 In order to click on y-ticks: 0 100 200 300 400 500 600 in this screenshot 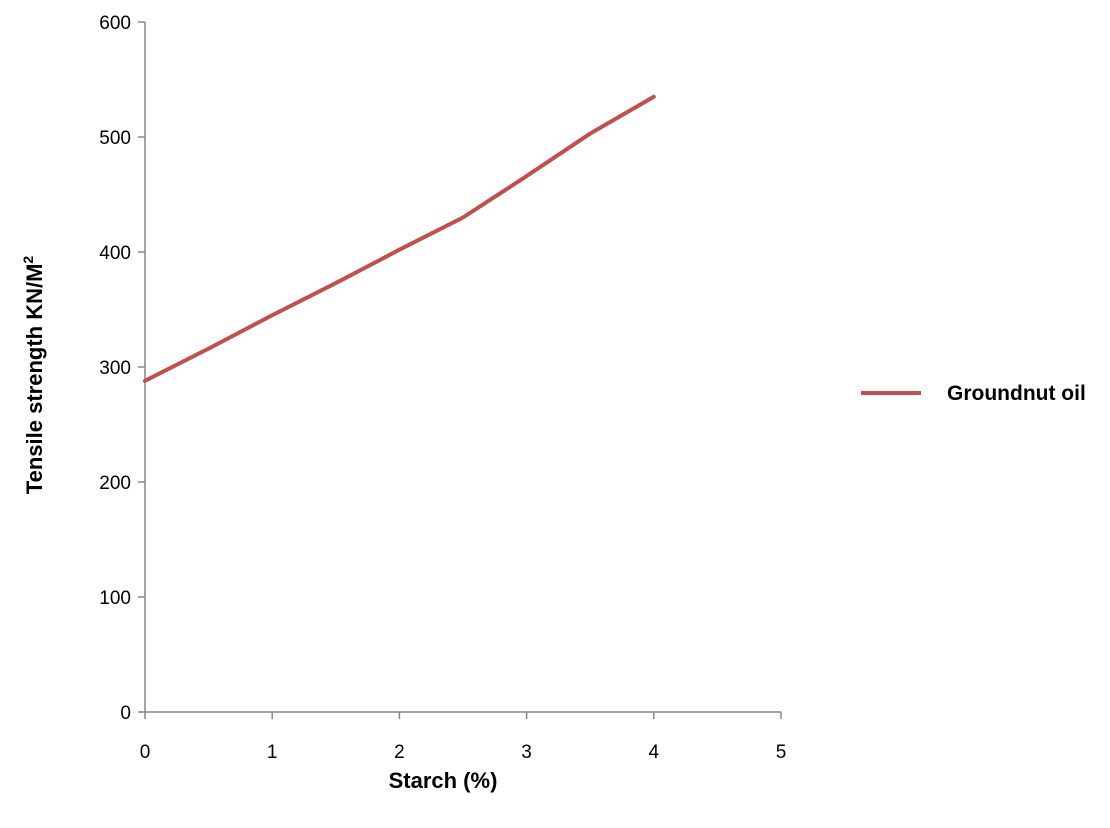, I will do `click(122, 368)`.